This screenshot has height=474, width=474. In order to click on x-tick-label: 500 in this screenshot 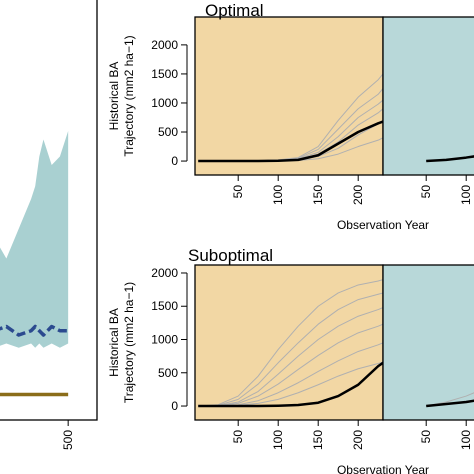, I will do `click(68, 440)`.